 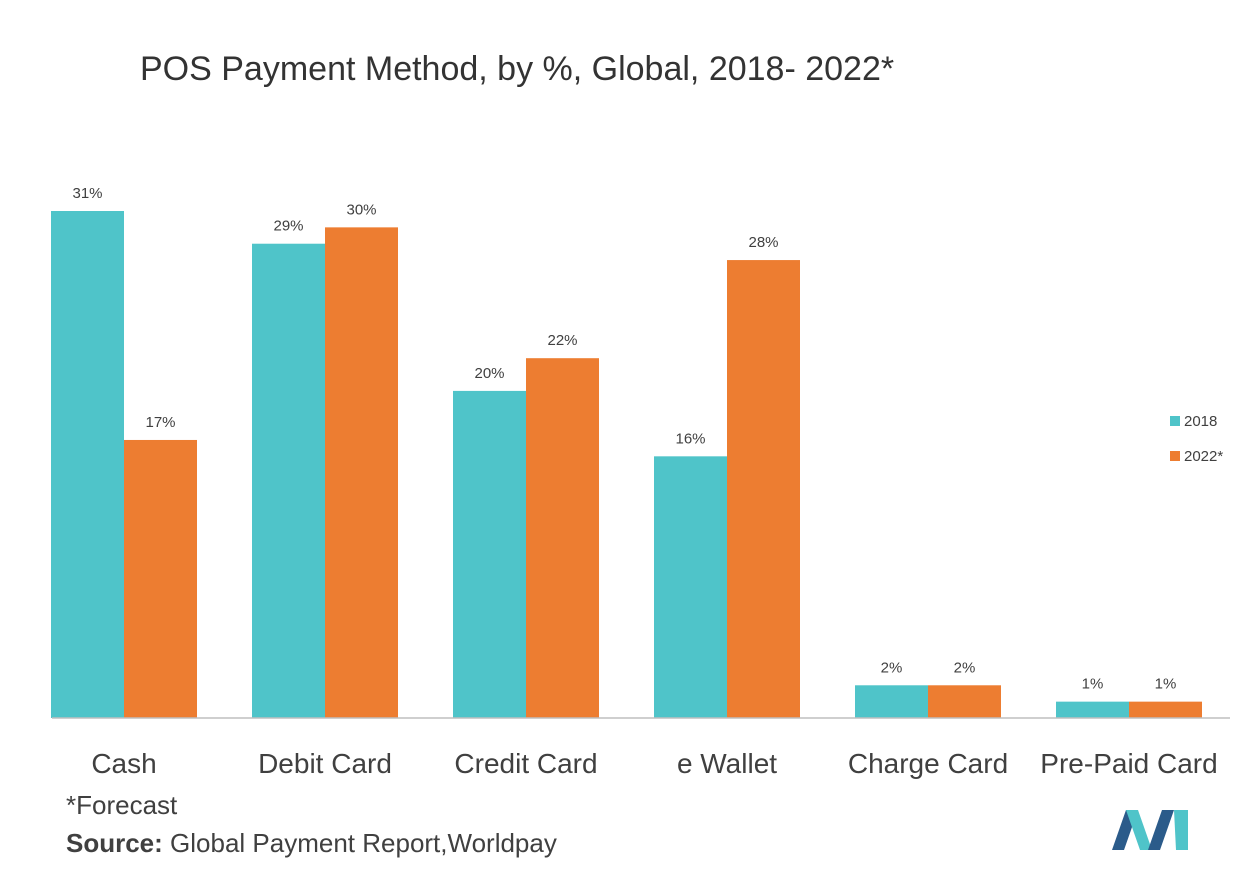 I want to click on forecast-footnote: *Forecast, so click(x=122, y=805).